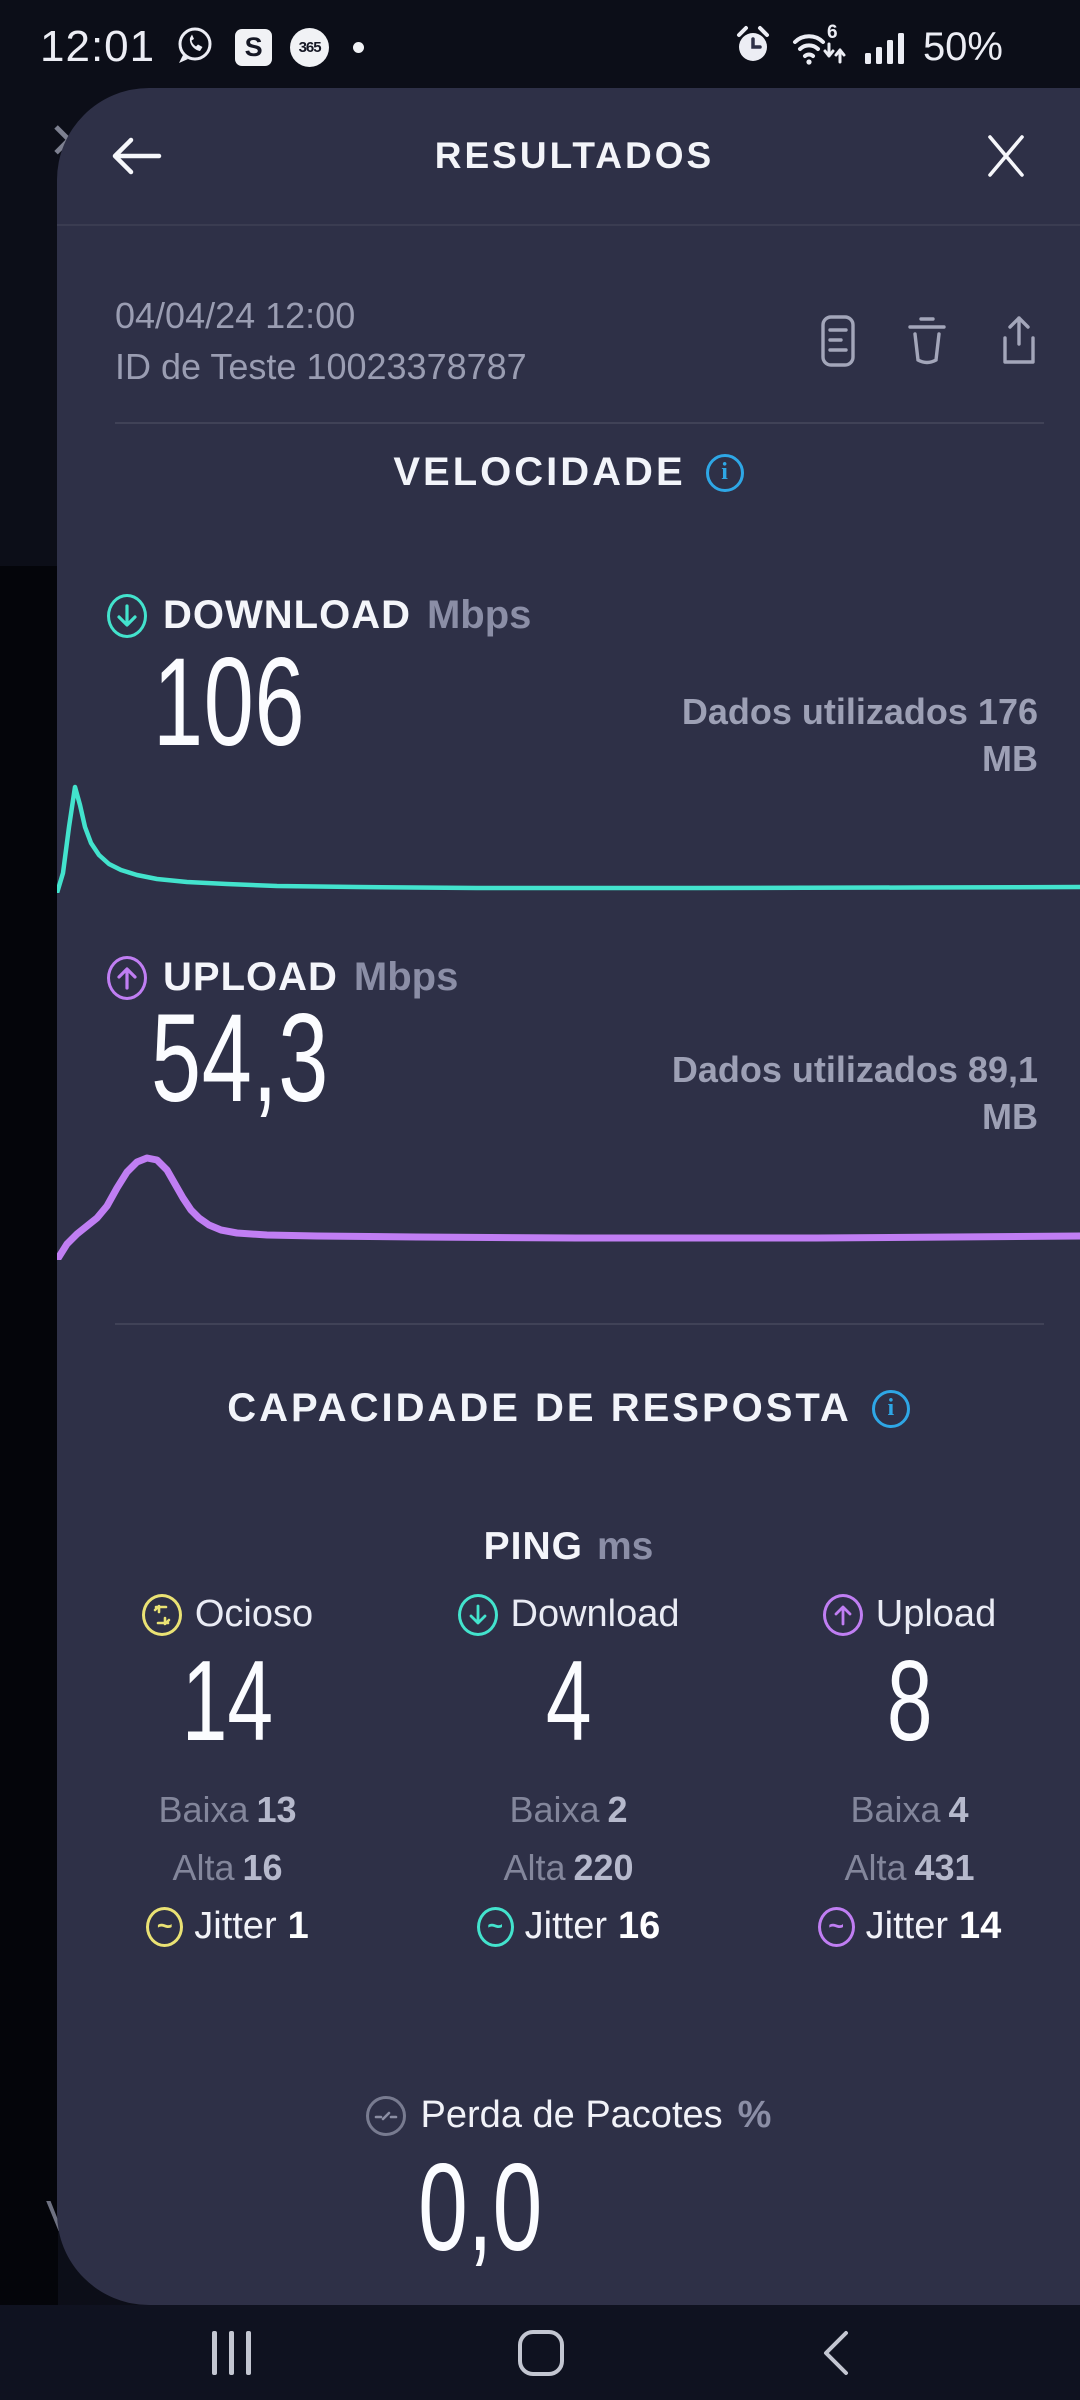 This screenshot has height=2400, width=1080. I want to click on alarm-clock-icon, so click(753, 47).